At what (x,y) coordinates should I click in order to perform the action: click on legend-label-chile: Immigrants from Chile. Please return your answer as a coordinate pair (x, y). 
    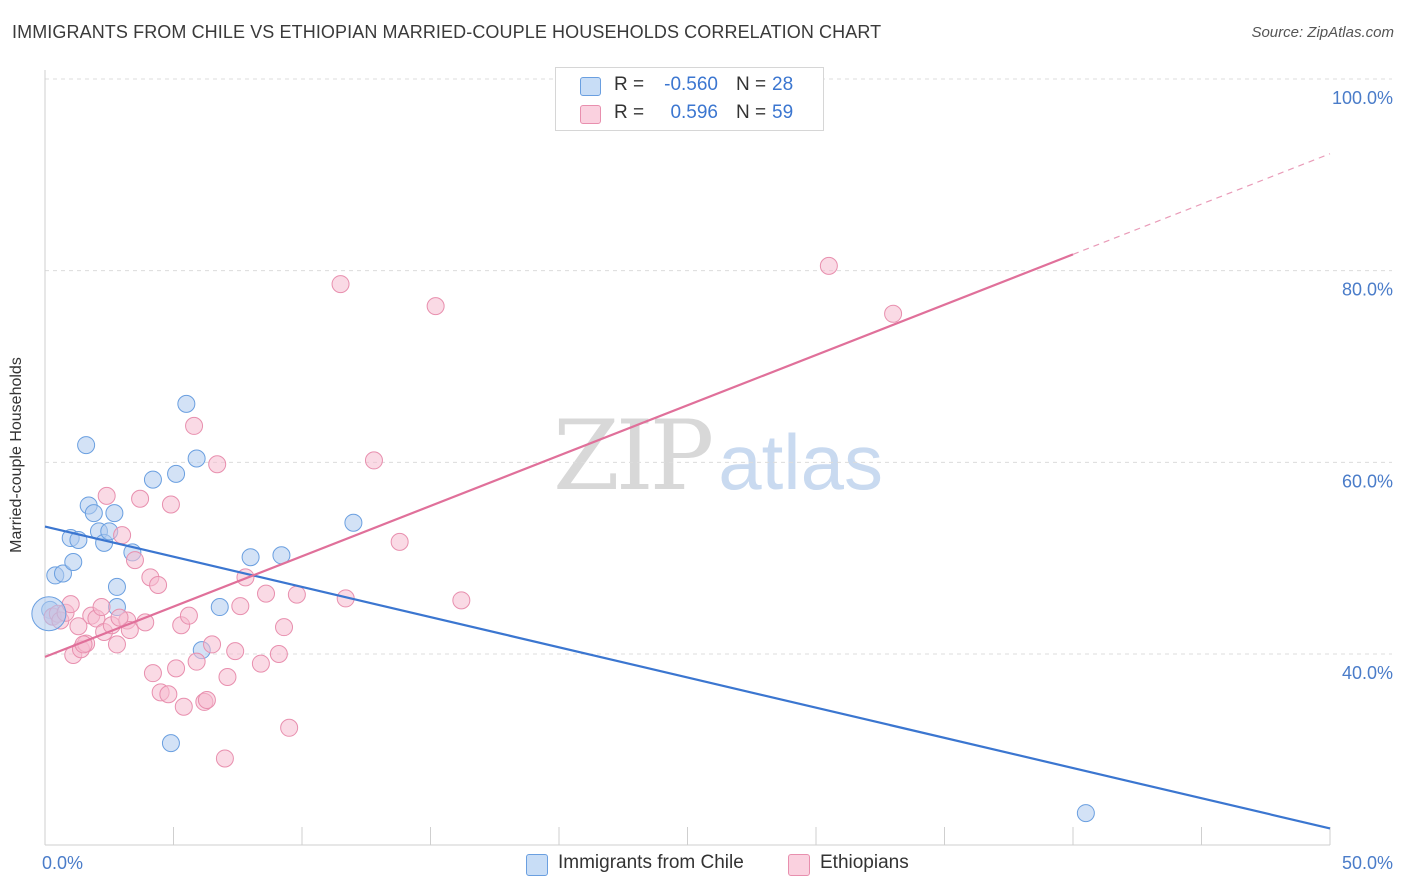
    Looking at the image, I should click on (651, 862).